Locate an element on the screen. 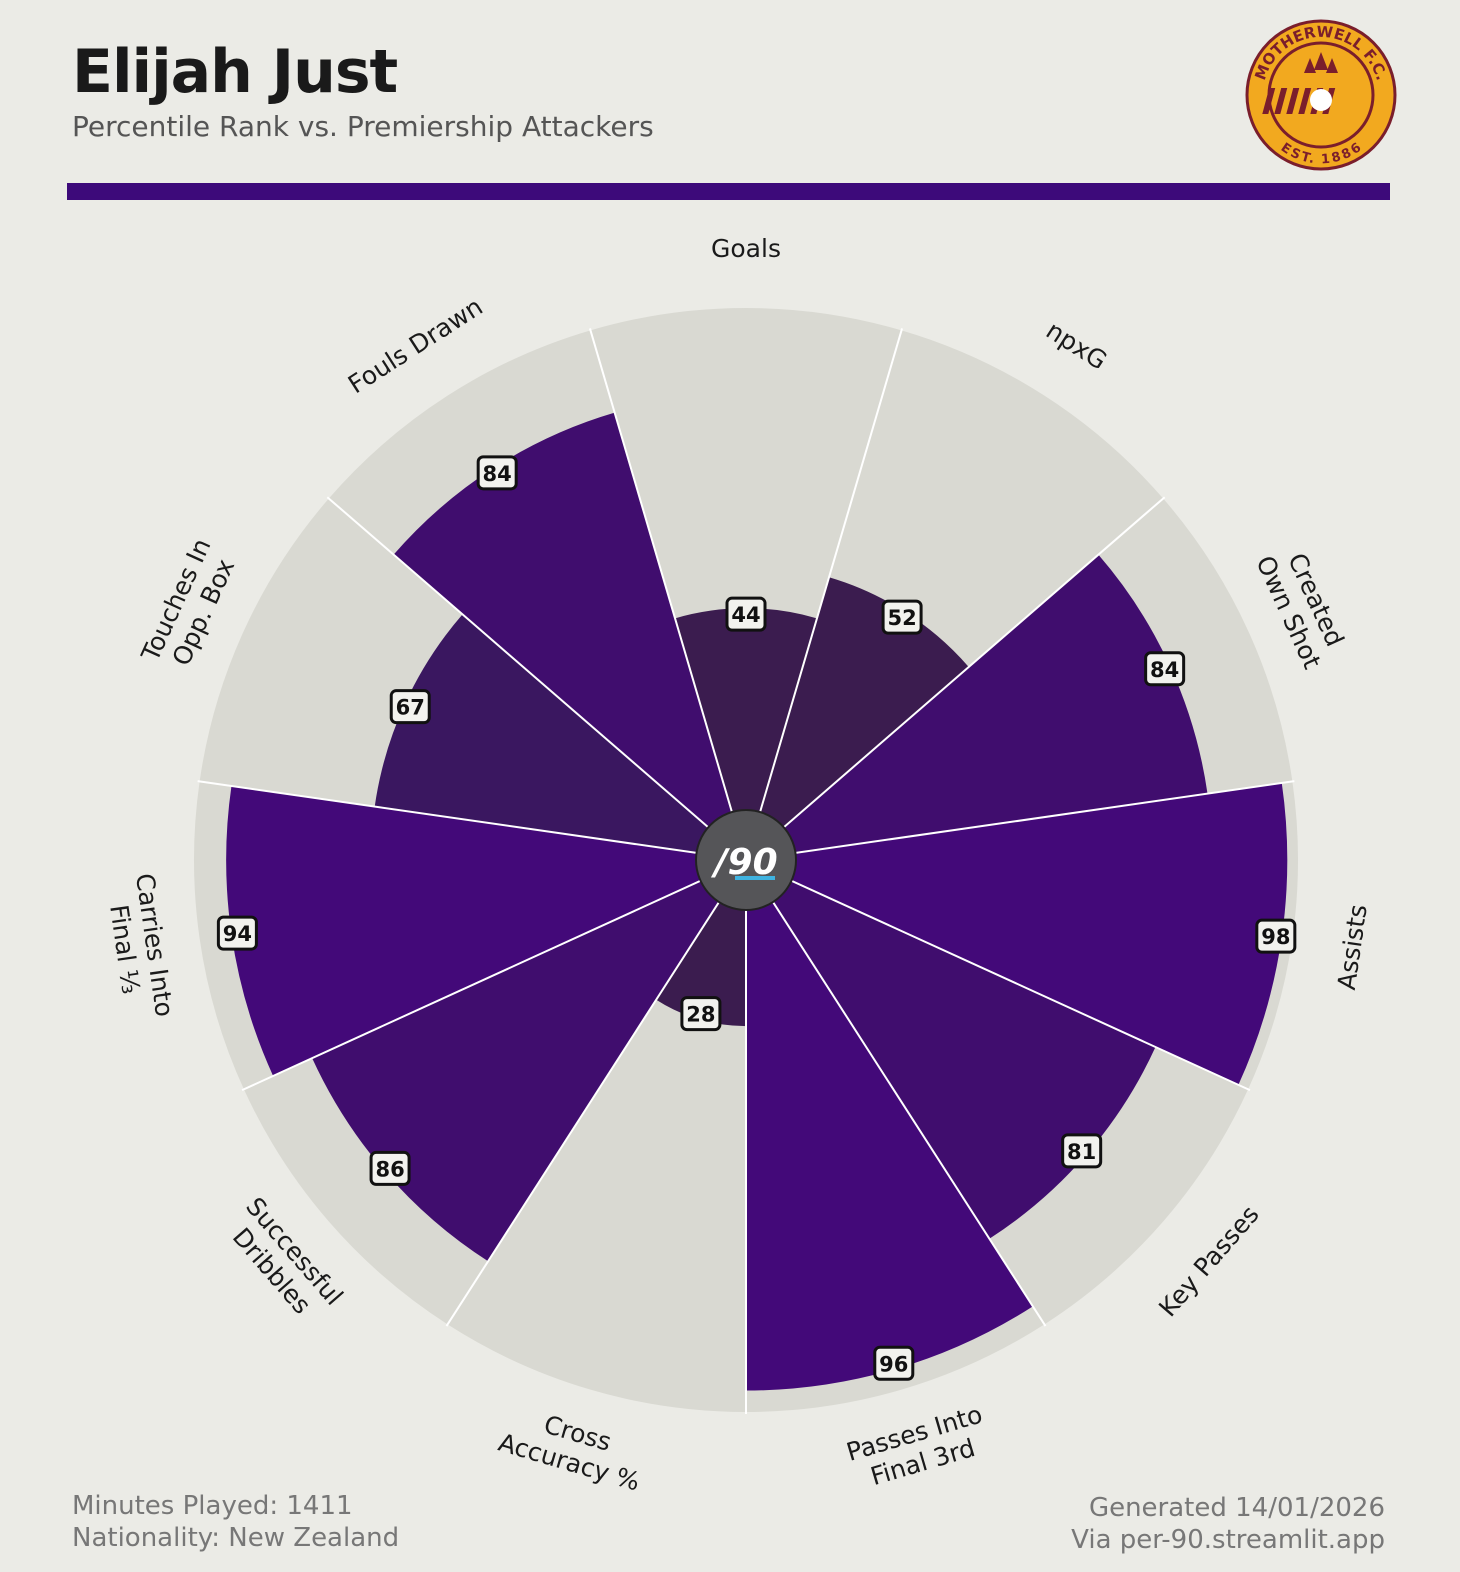 This screenshot has width=1460, height=1572. data-label-text: 98 is located at coordinates (1275, 937).